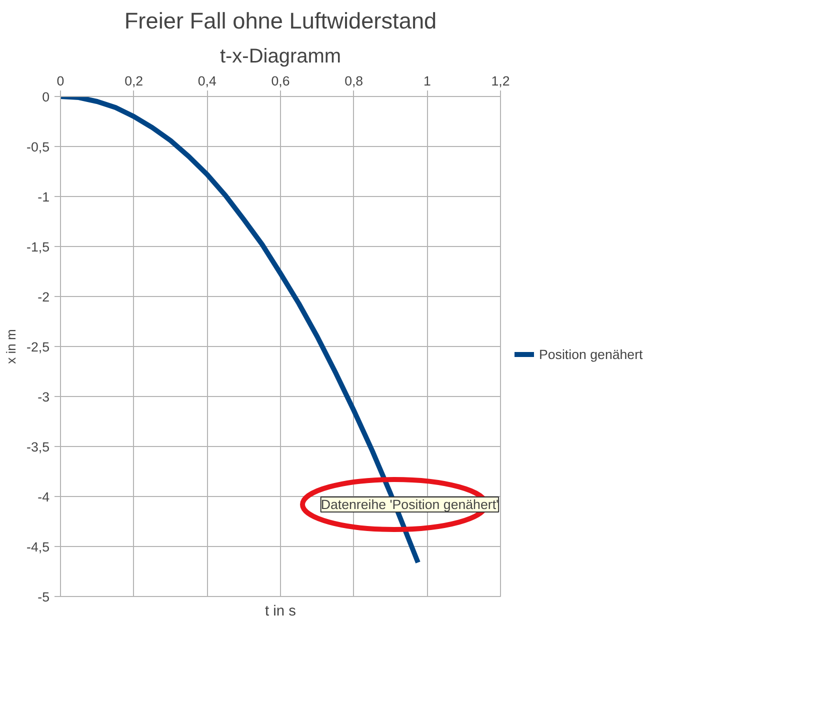 The width and height of the screenshot is (840, 727). Describe the element at coordinates (500, 81) in the screenshot. I see `x-tick-label: 1,2` at that location.